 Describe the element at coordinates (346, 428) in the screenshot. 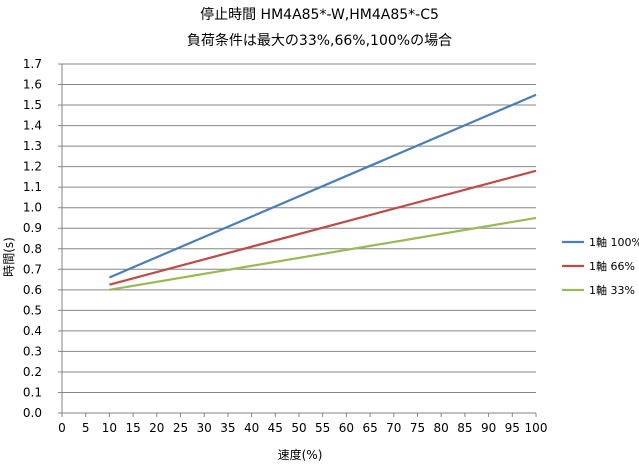

I see `x-tick-label: 60` at that location.